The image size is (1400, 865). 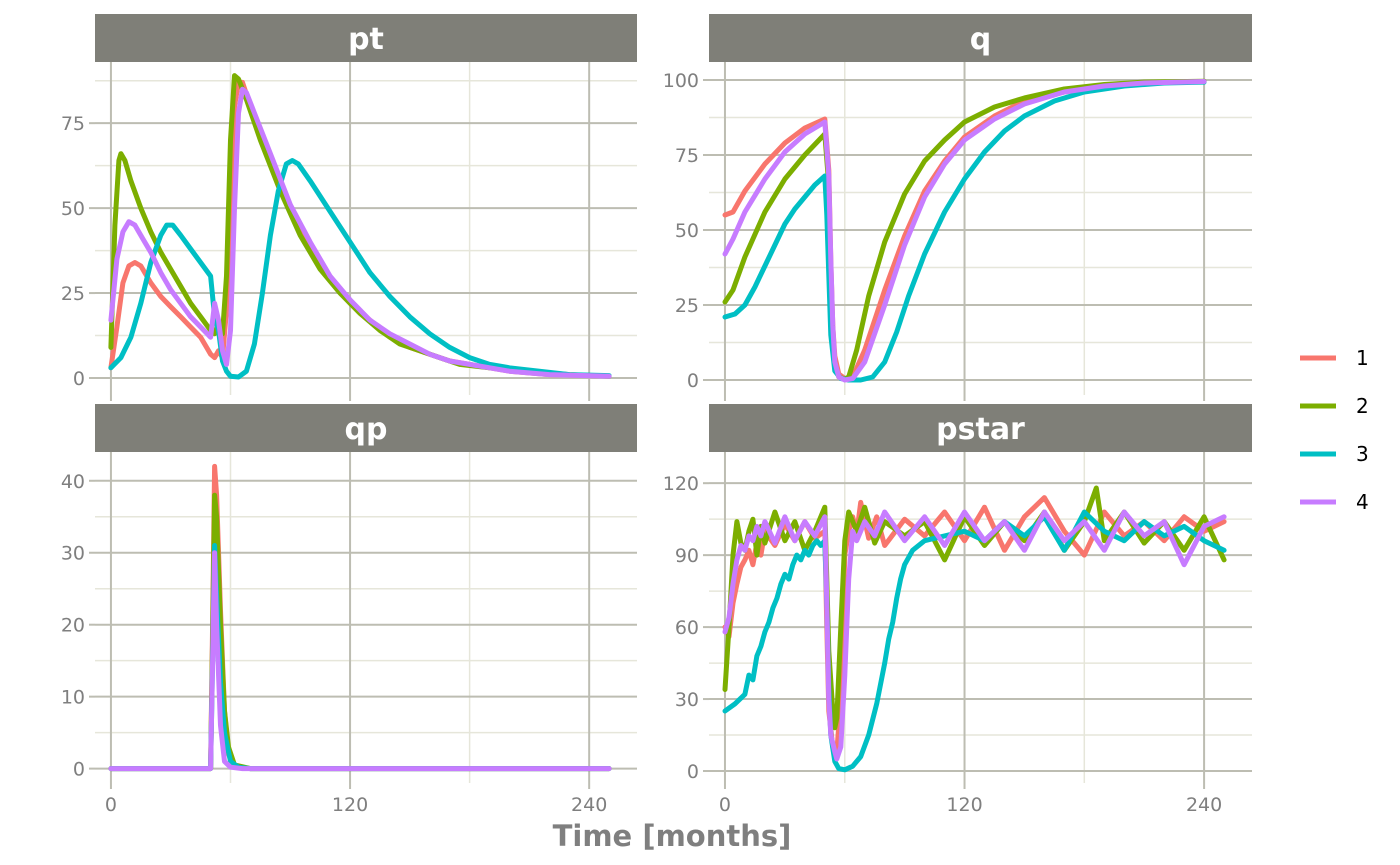 I want to click on strip-label: qp, so click(x=366, y=429).